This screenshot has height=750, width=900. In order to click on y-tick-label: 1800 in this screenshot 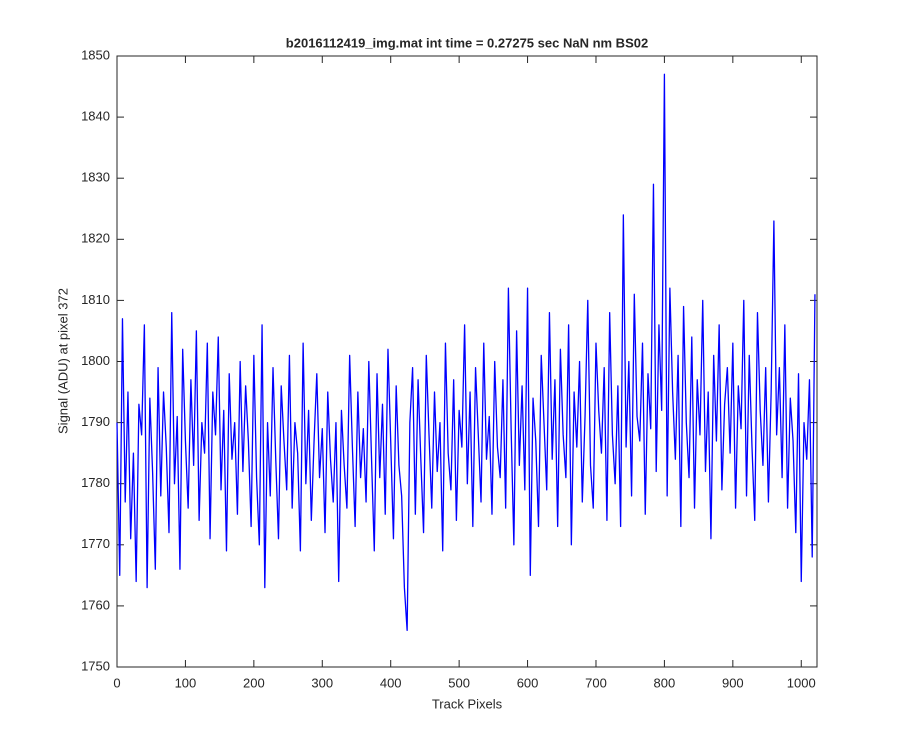, I will do `click(95, 360)`.